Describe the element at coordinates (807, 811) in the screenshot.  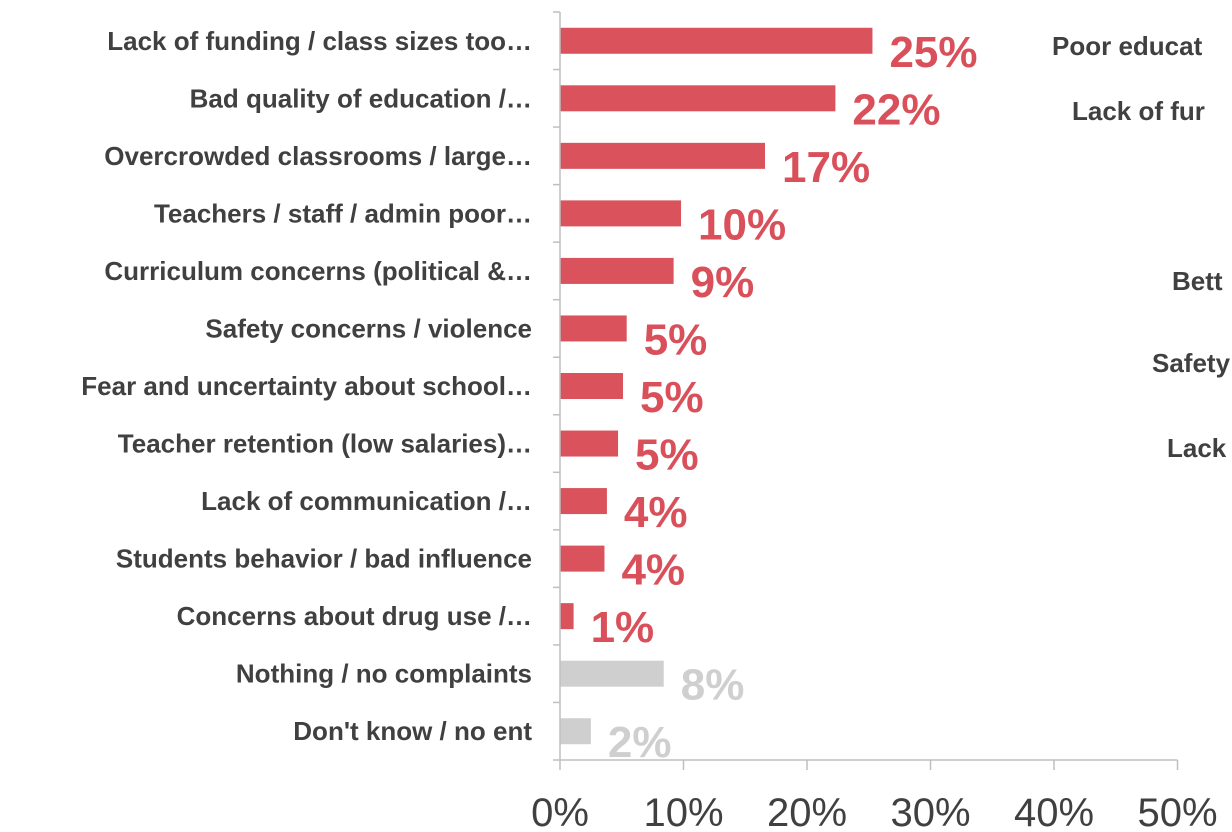
I see `x-tick-label: 20%` at that location.